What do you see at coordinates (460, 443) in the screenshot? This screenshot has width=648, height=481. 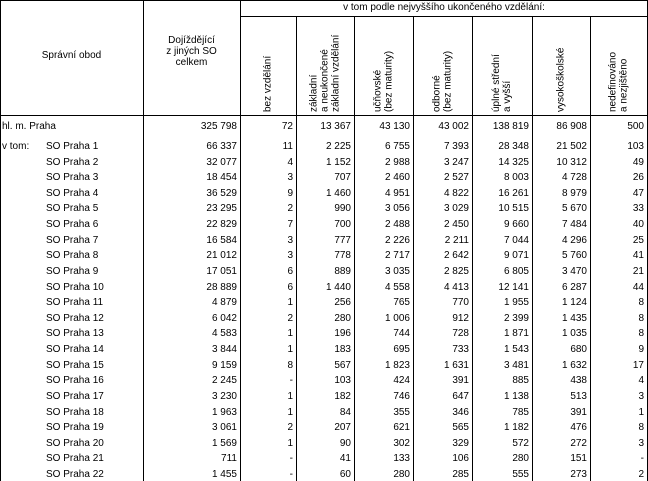 I see `cell: 329` at bounding box center [460, 443].